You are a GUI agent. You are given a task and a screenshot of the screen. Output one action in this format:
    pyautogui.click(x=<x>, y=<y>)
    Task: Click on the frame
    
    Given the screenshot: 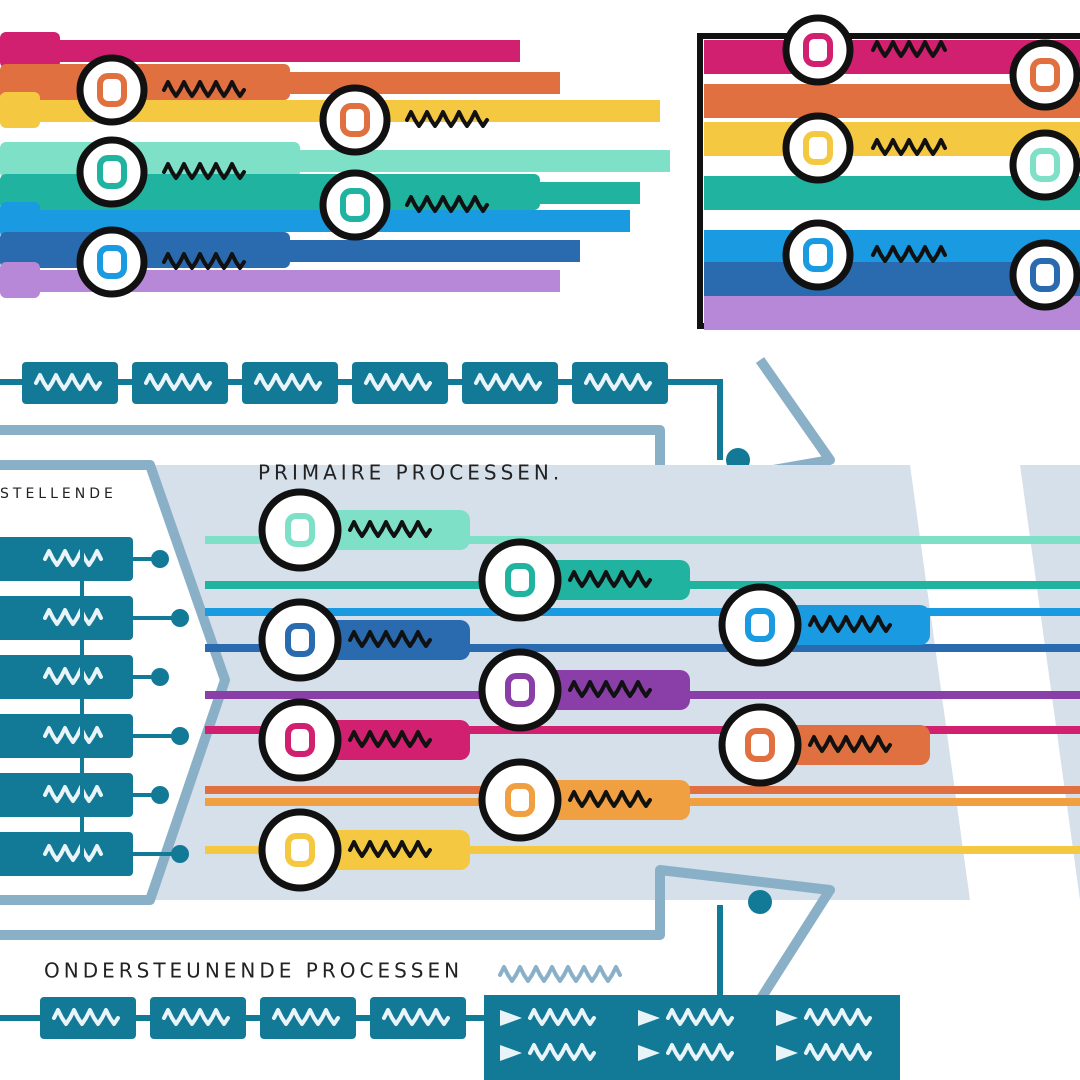 What is the action you would take?
    pyautogui.click(x=417, y=934)
    